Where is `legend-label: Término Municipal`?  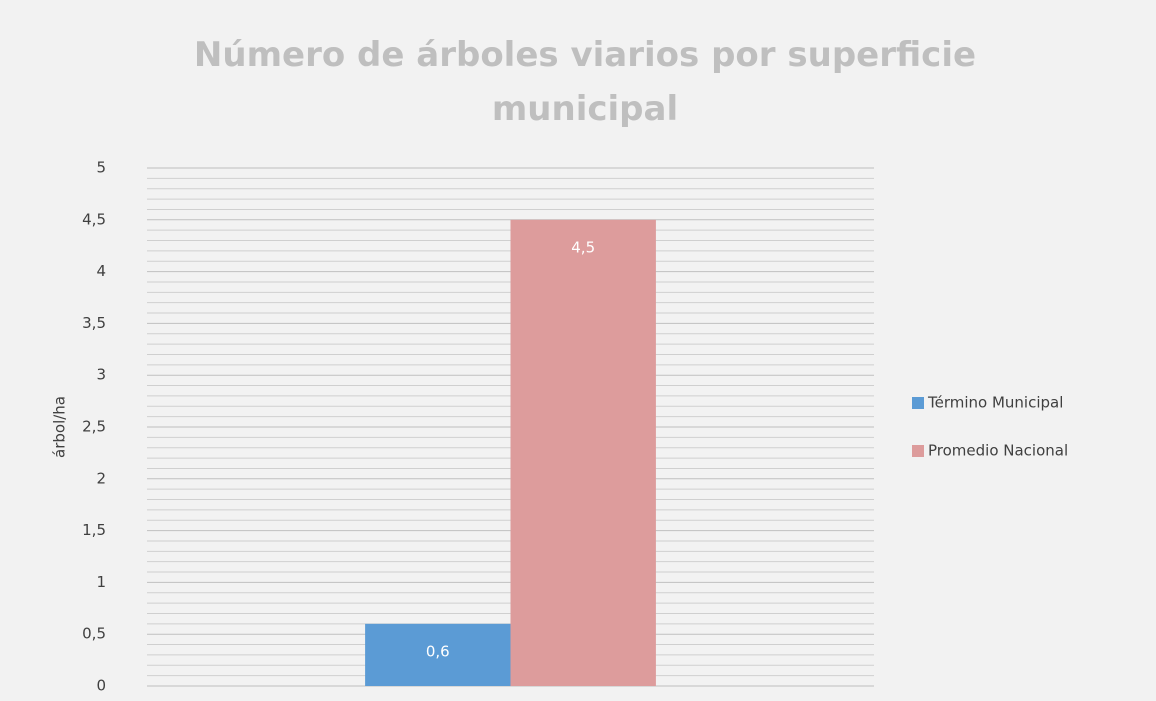
legend-label: Término Municipal is located at coordinates (995, 403).